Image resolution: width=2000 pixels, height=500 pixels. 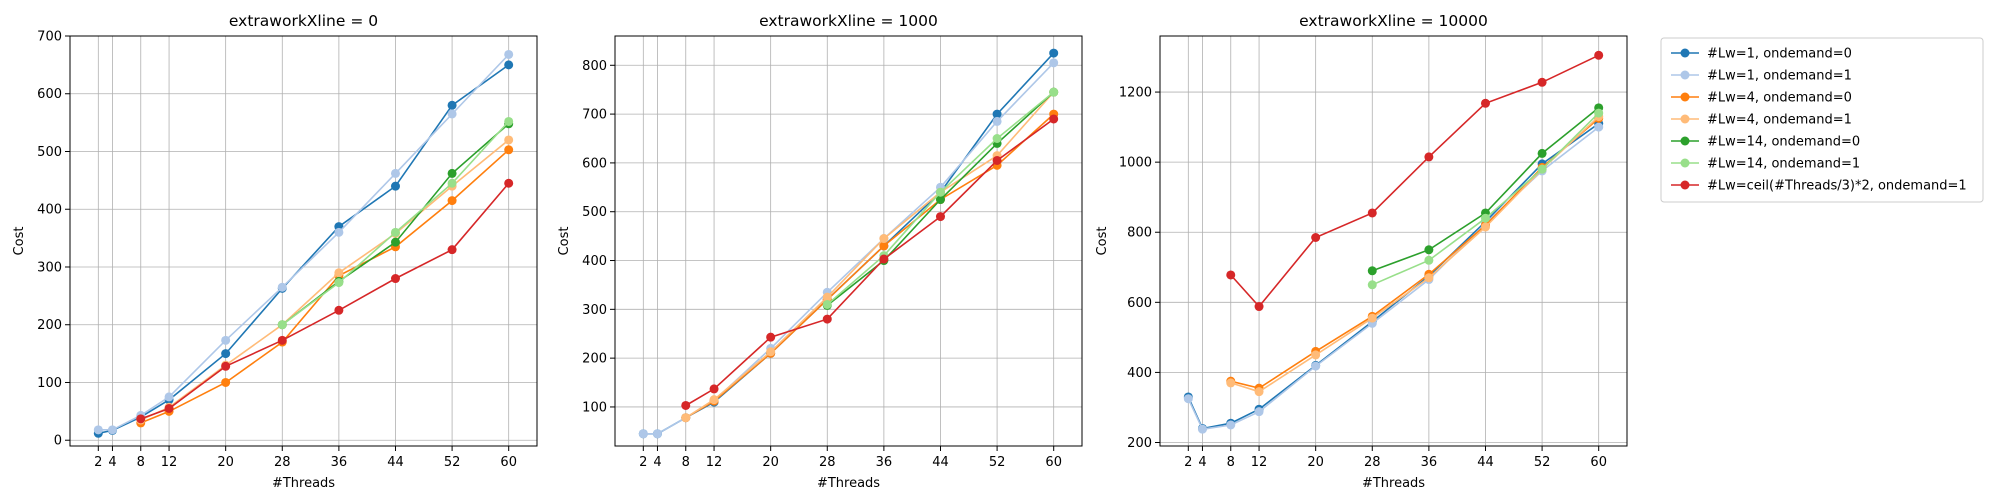 I want to click on legend-label: #Lw=ceil(#Threads/3)*2, ondemand=1, so click(x=1837, y=186).